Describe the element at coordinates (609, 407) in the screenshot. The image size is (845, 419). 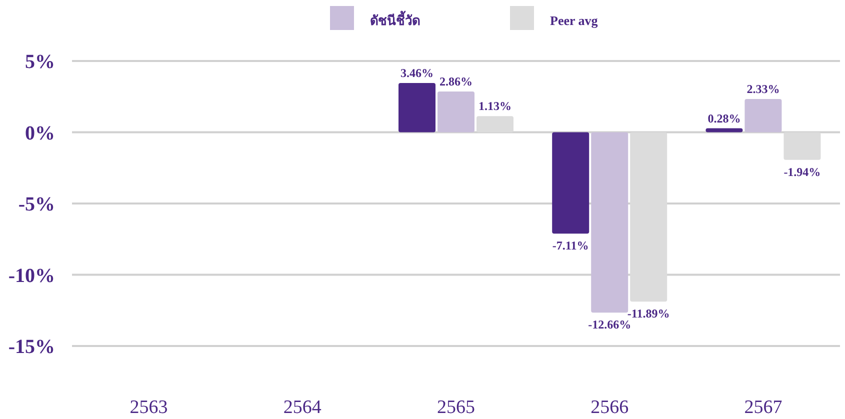
I see `x-tick-label: 2566` at that location.